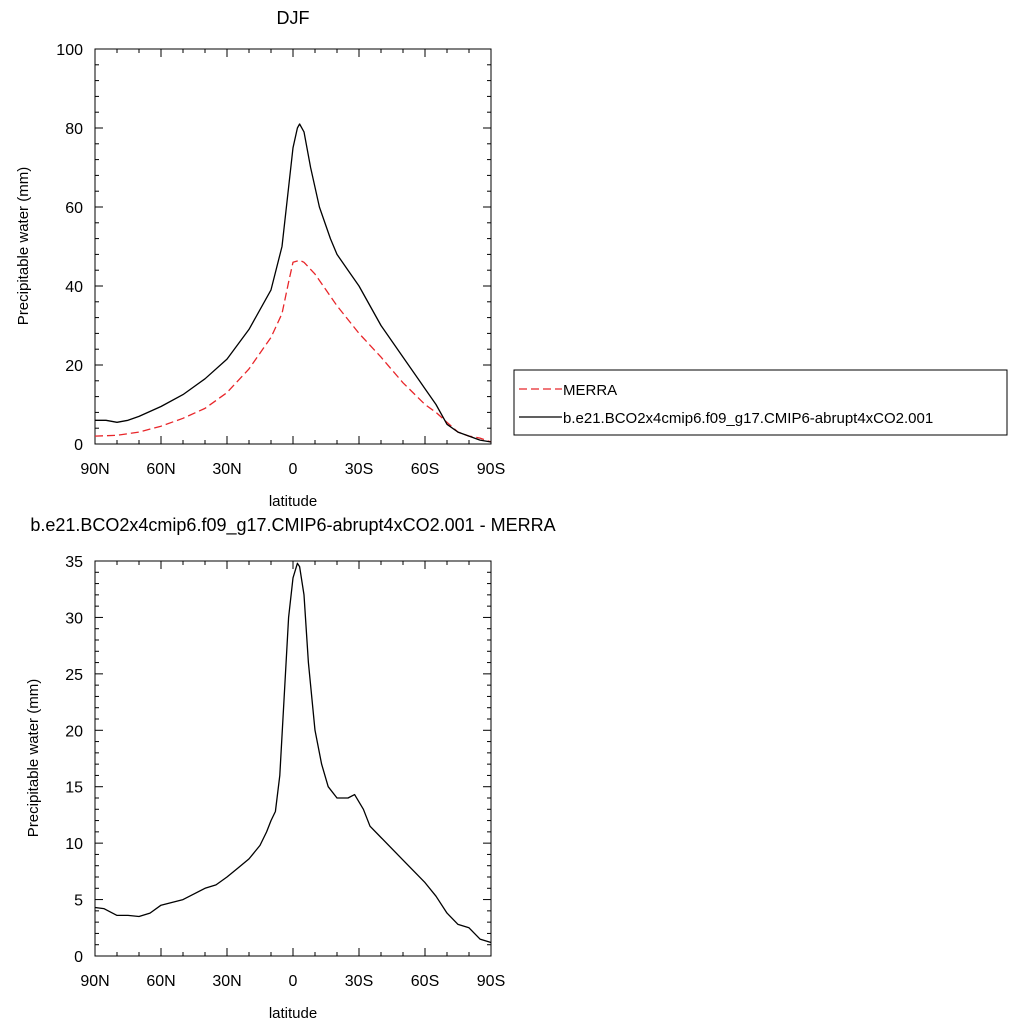  I want to click on chart-title: DJF, so click(293, 18).